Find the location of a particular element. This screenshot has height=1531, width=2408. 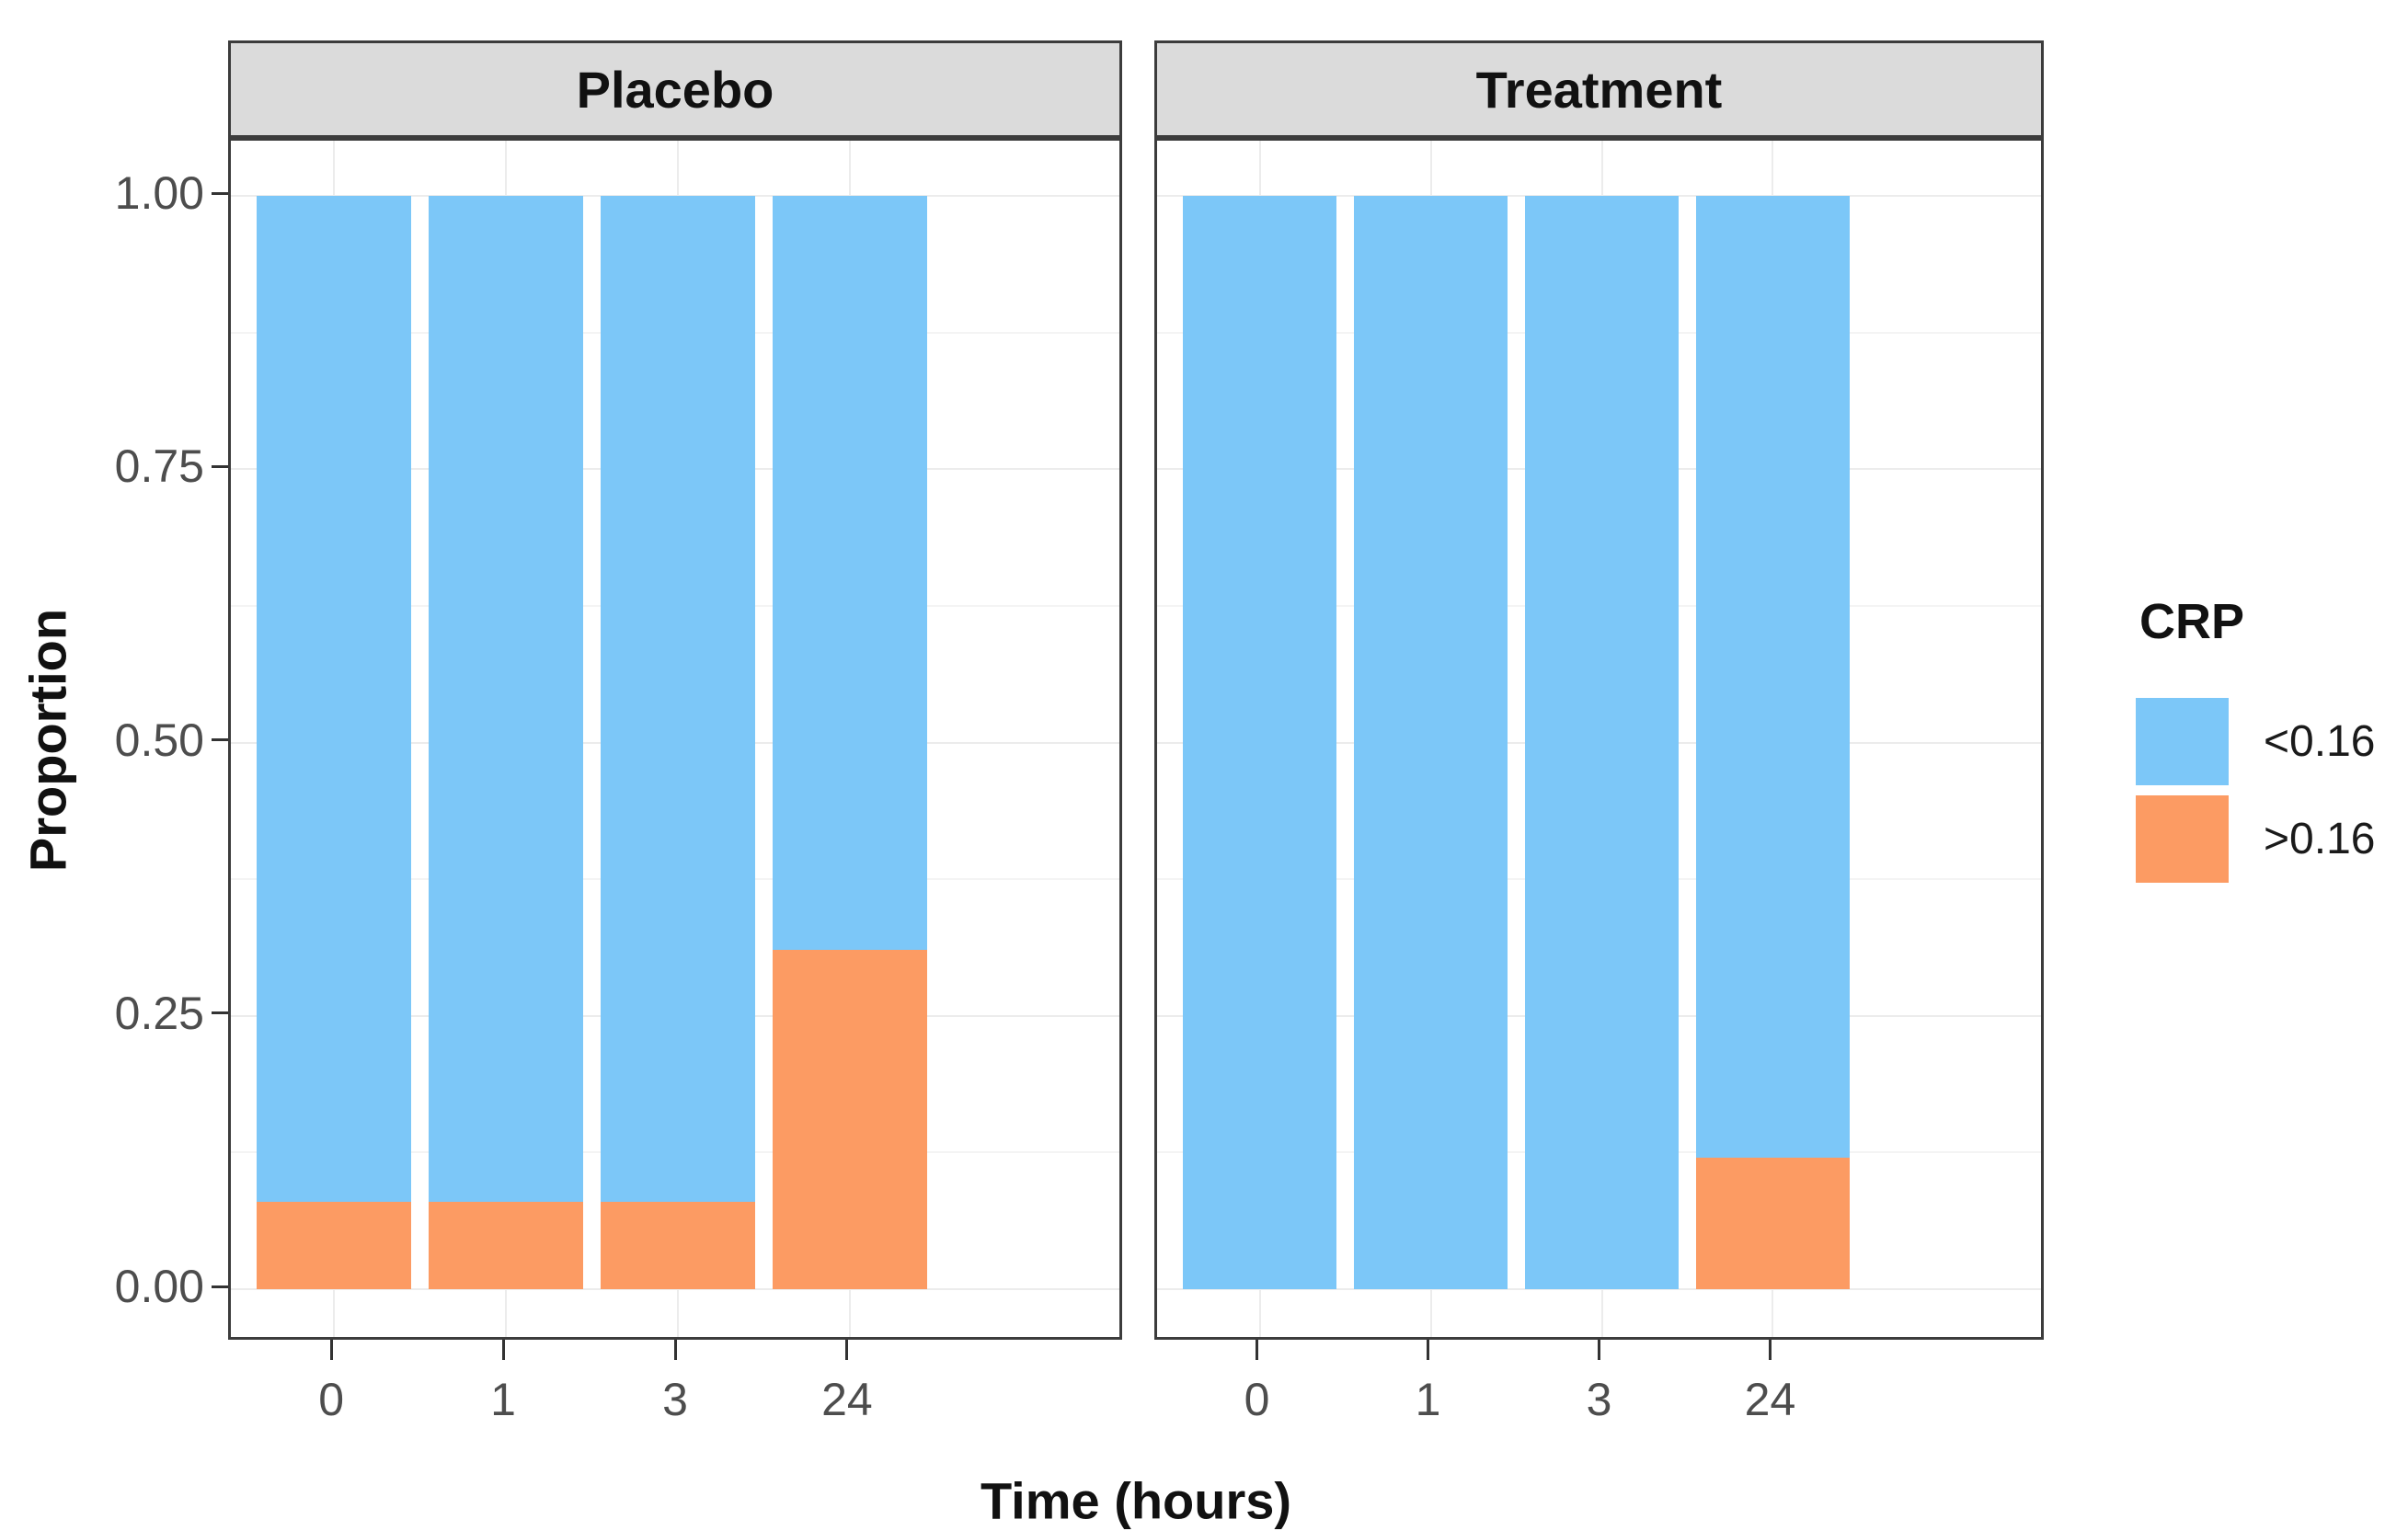

legend-label: >0.16 is located at coordinates (2320, 839).